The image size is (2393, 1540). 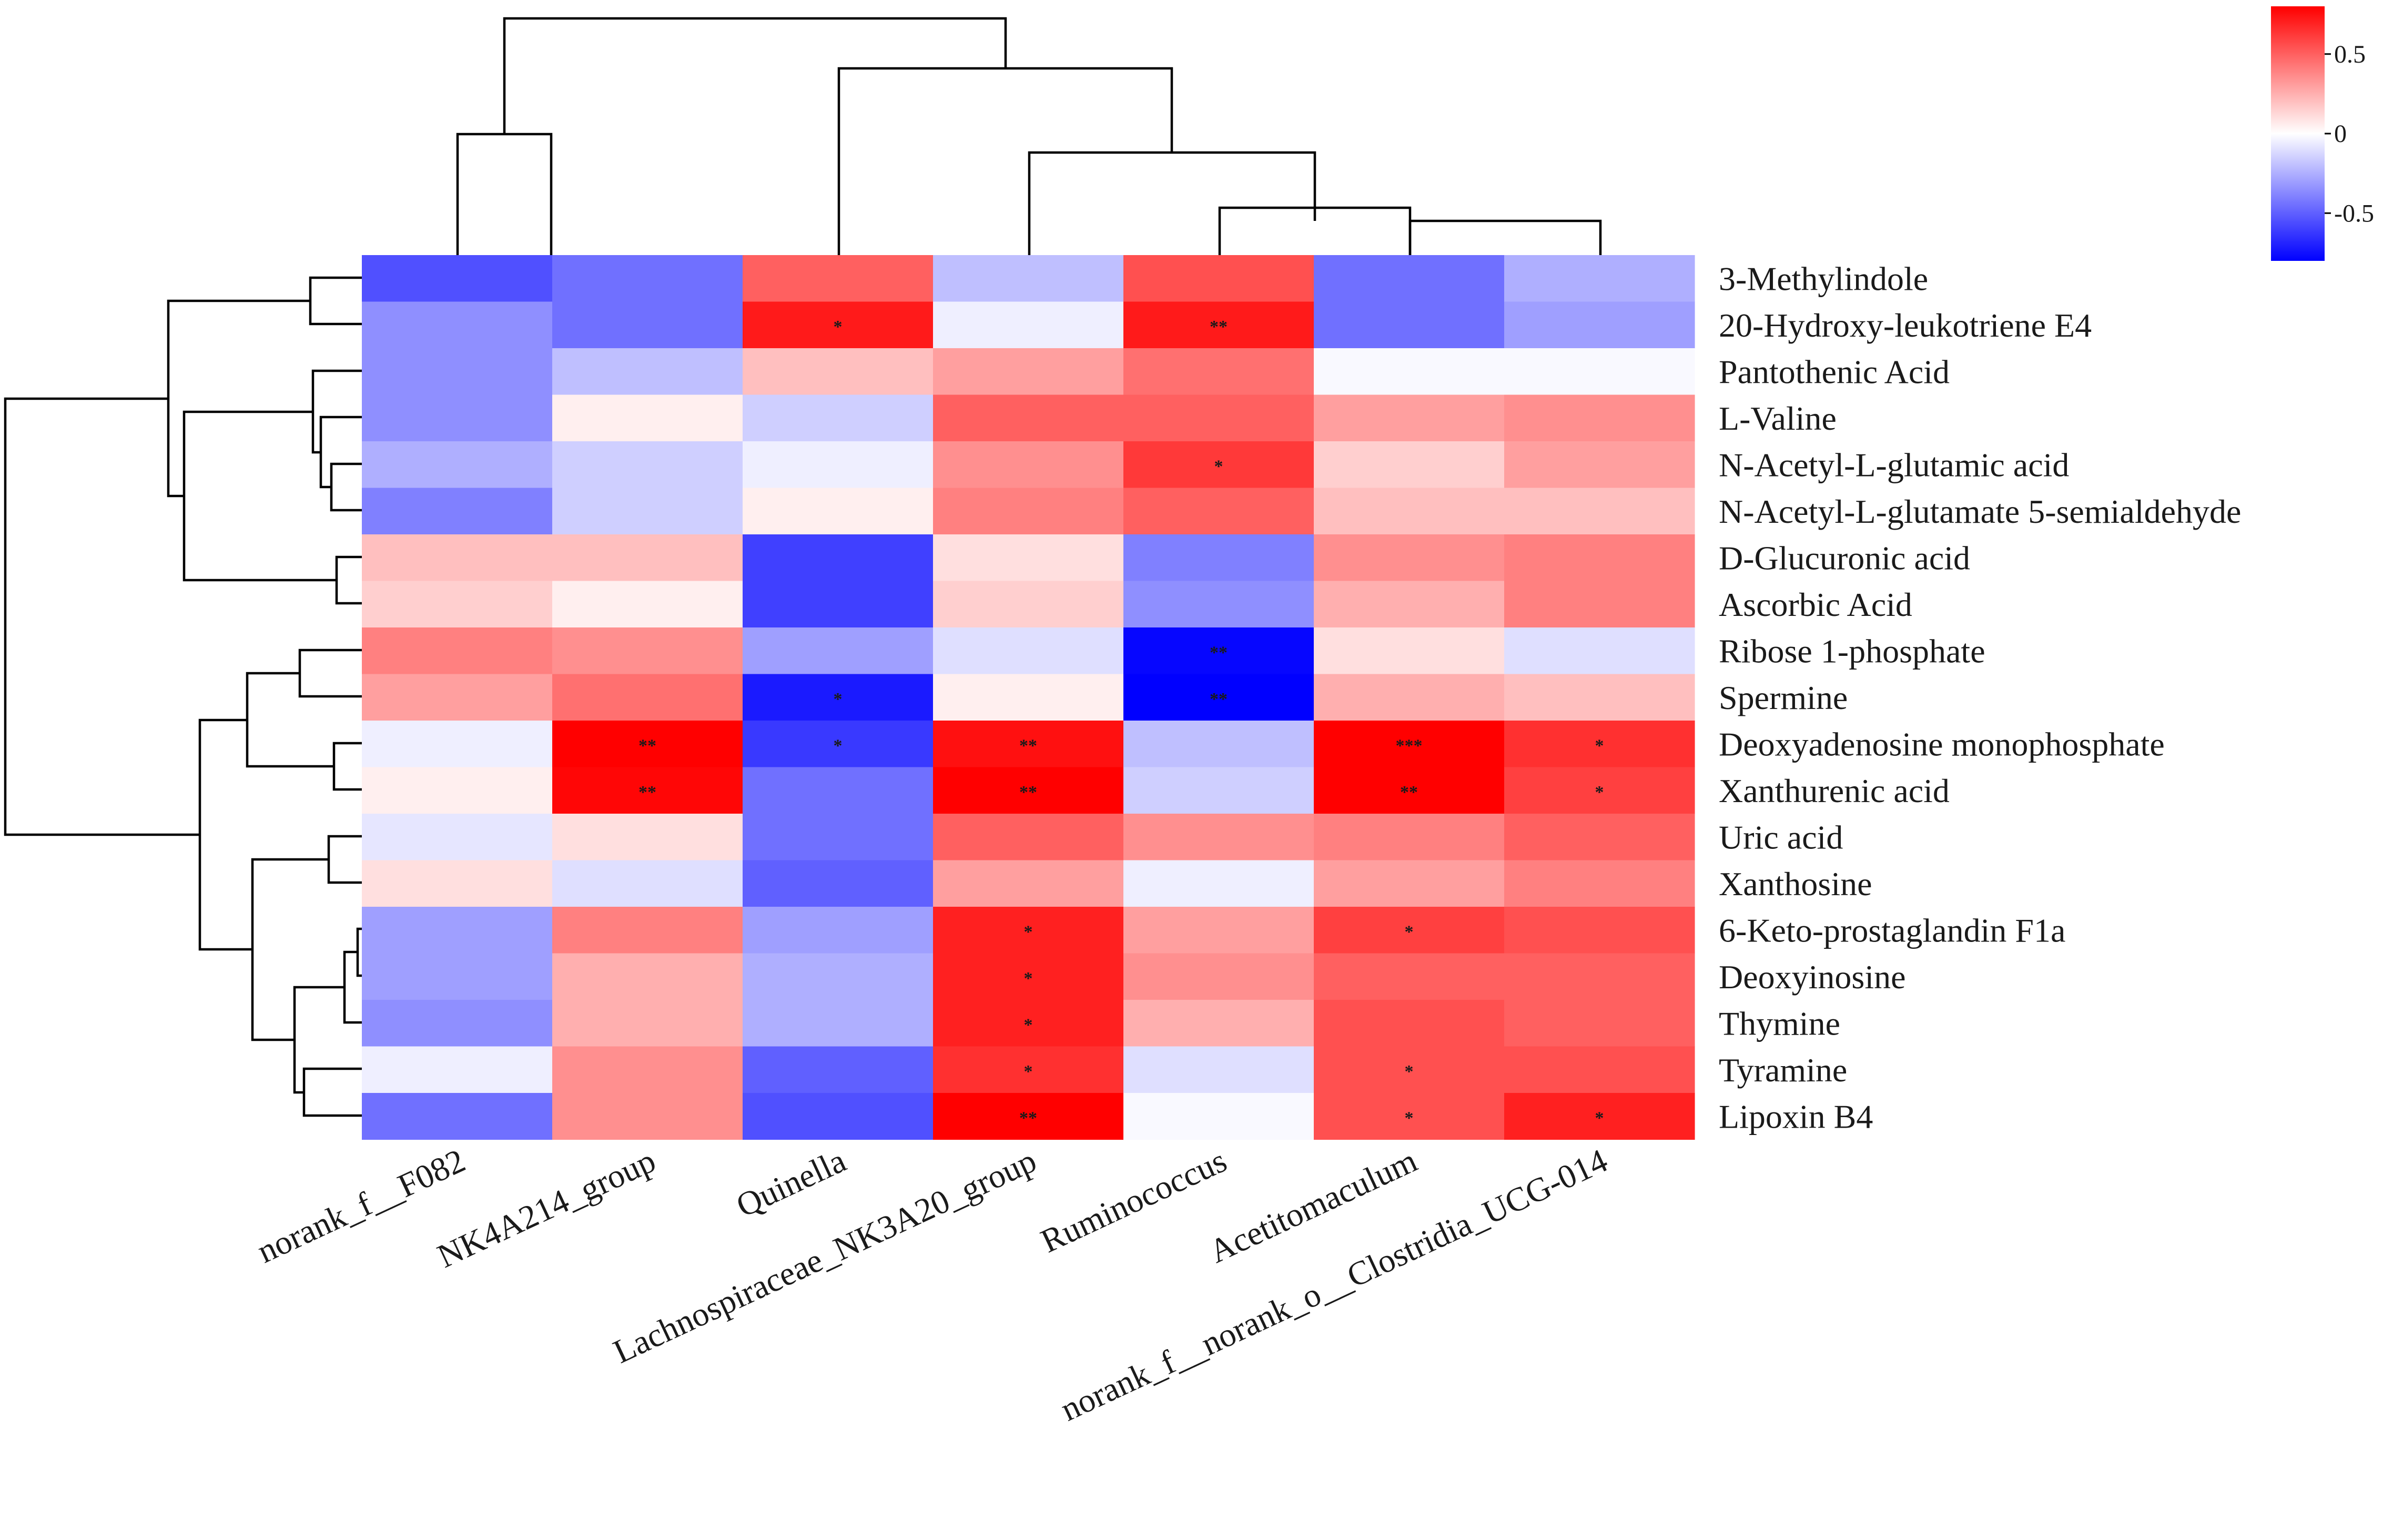 What do you see at coordinates (183, 696) in the screenshot?
I see `row-dendrogram` at bounding box center [183, 696].